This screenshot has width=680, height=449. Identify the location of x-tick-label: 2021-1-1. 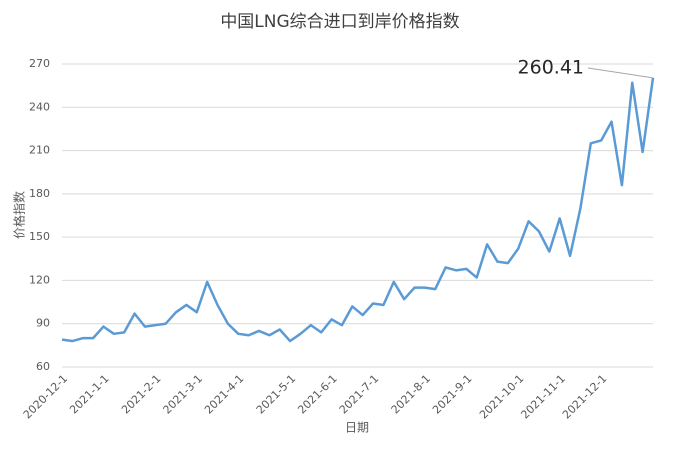
(89, 394).